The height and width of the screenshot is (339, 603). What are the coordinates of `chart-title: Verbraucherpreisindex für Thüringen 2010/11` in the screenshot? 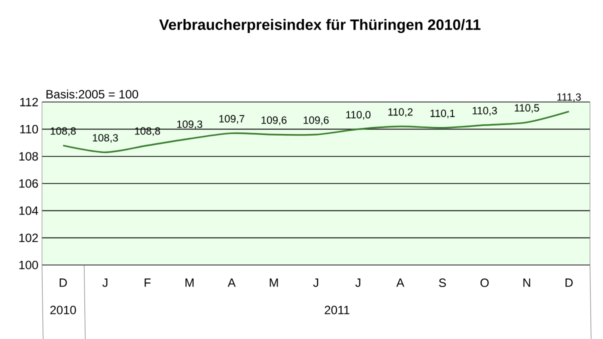 It's located at (319, 26).